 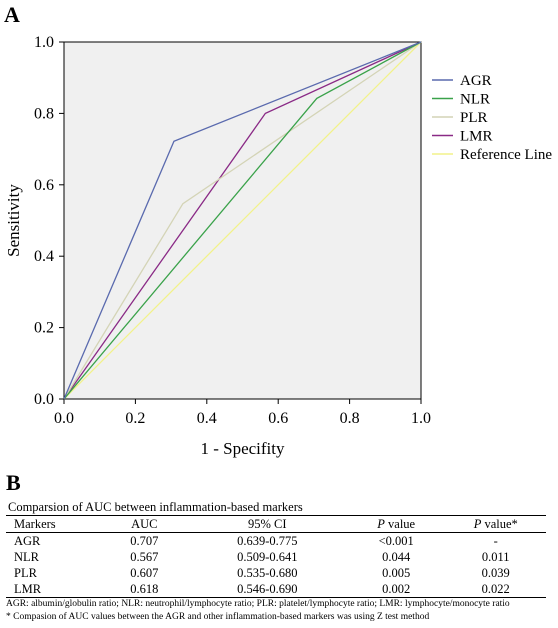 I want to click on header-p-rest: value, so click(x=400, y=524).